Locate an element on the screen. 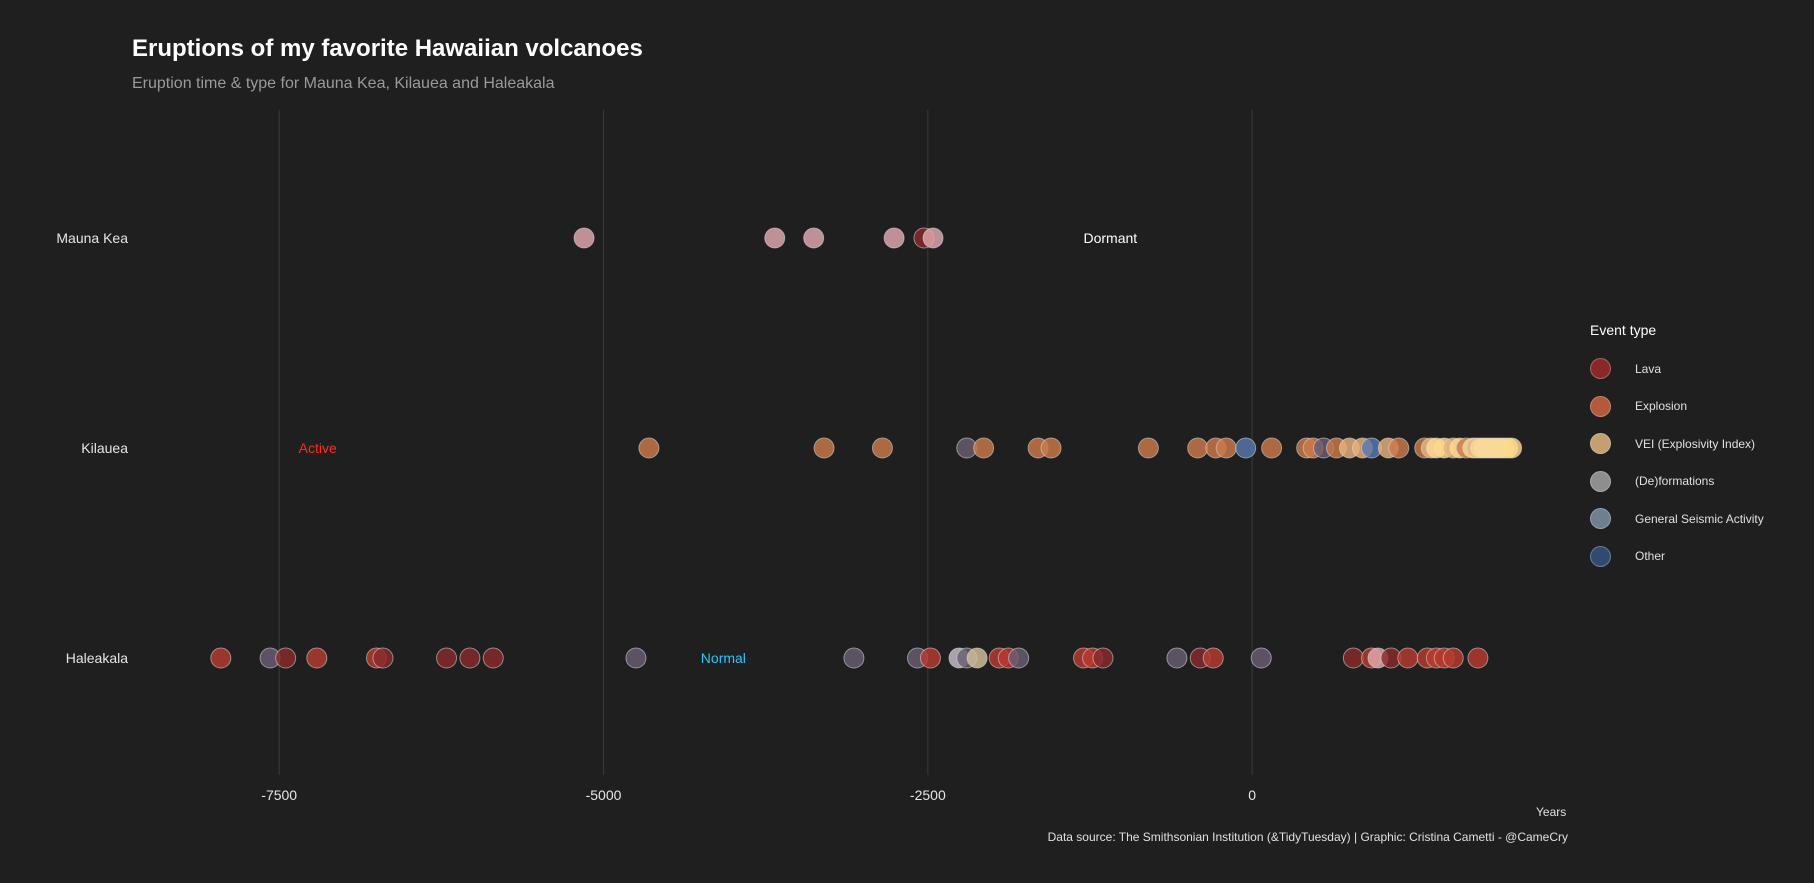  x-axis-label: Years is located at coordinates (1551, 812).